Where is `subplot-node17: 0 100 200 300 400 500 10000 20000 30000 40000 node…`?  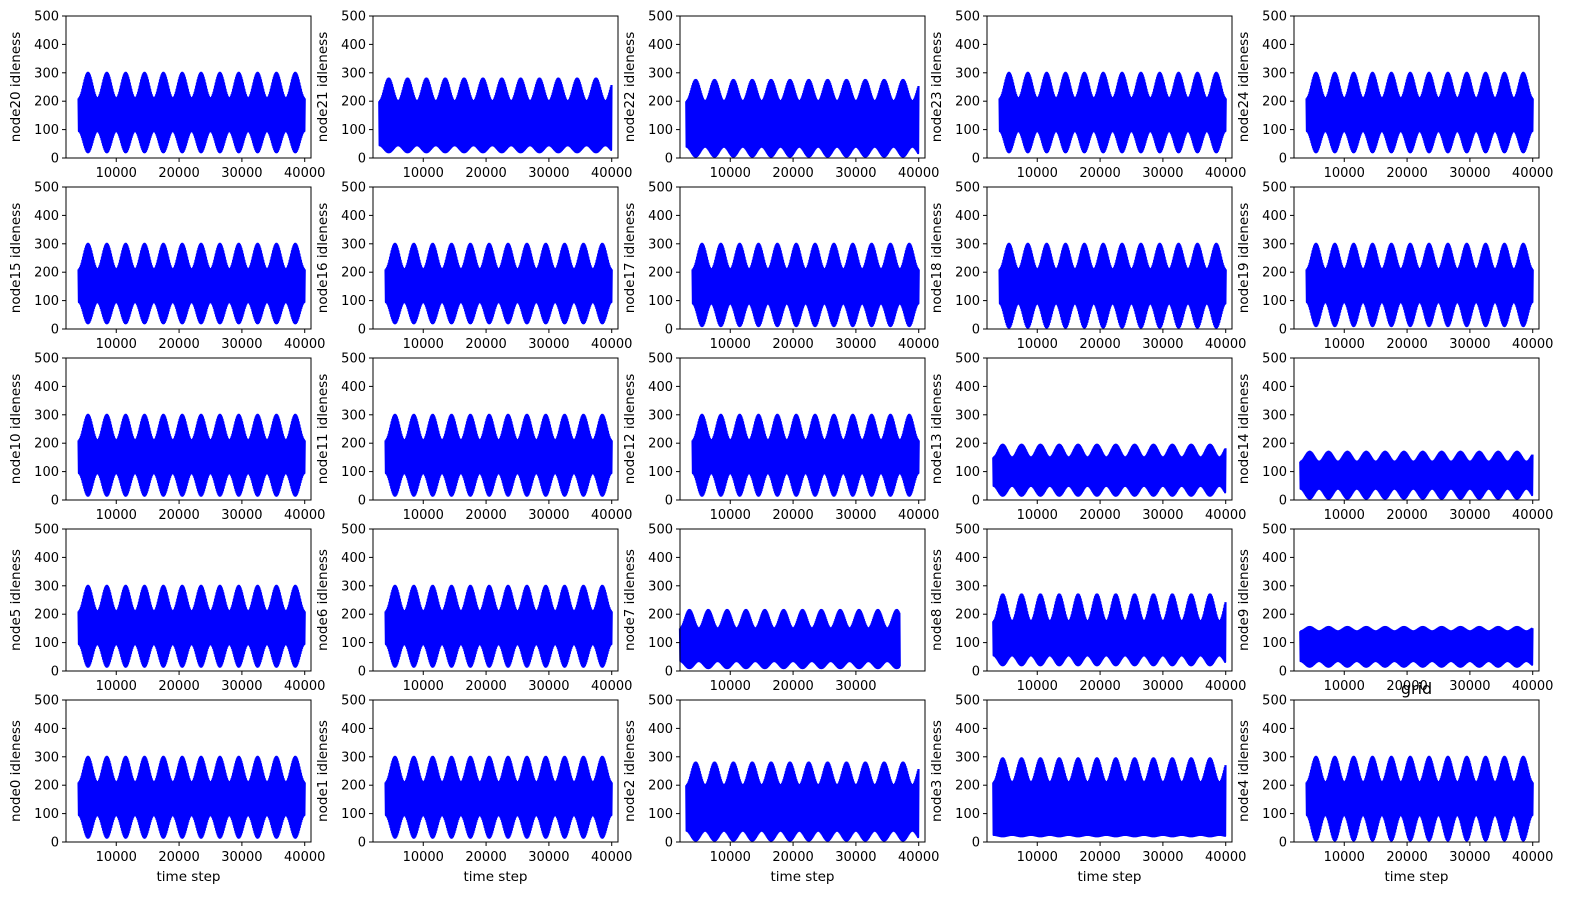 subplot-node17: 0 100 200 300 400 500 10000 20000 30000 40000 node… is located at coordinates (780, 267).